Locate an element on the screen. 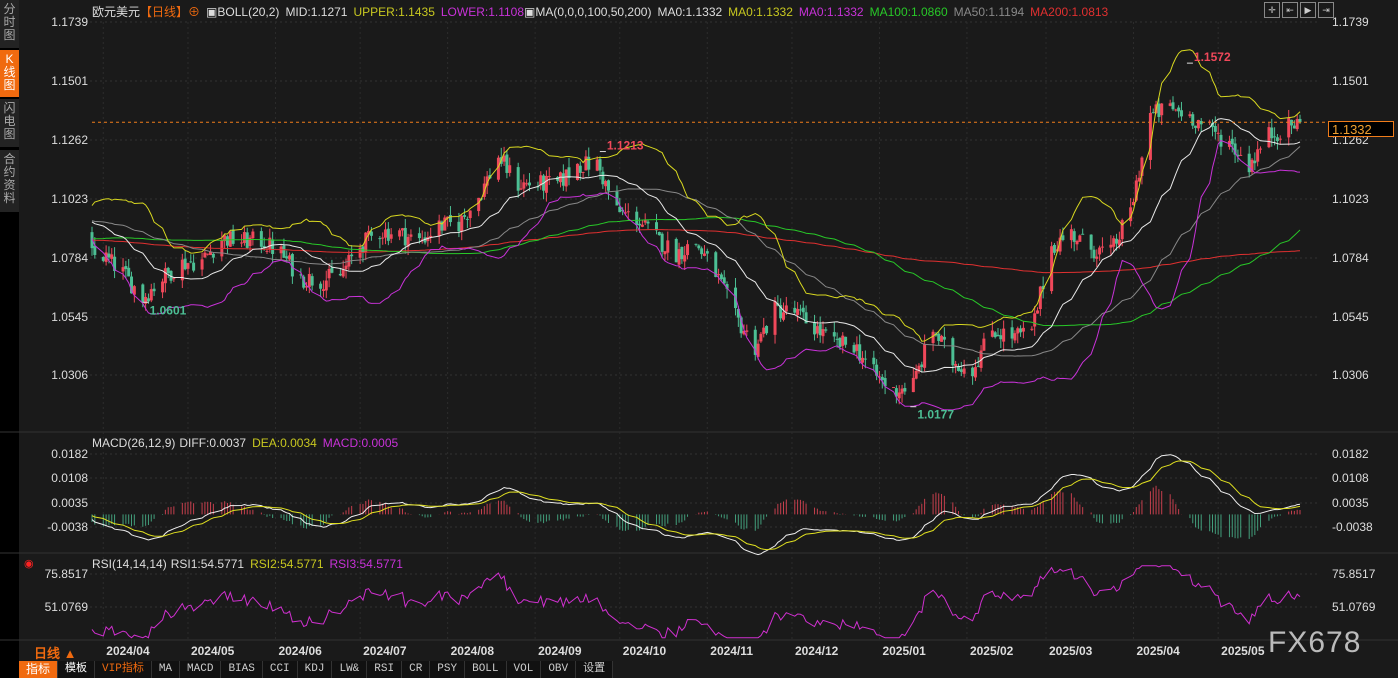 The image size is (1398, 678). tab-0: 指标 is located at coordinates (39, 669).